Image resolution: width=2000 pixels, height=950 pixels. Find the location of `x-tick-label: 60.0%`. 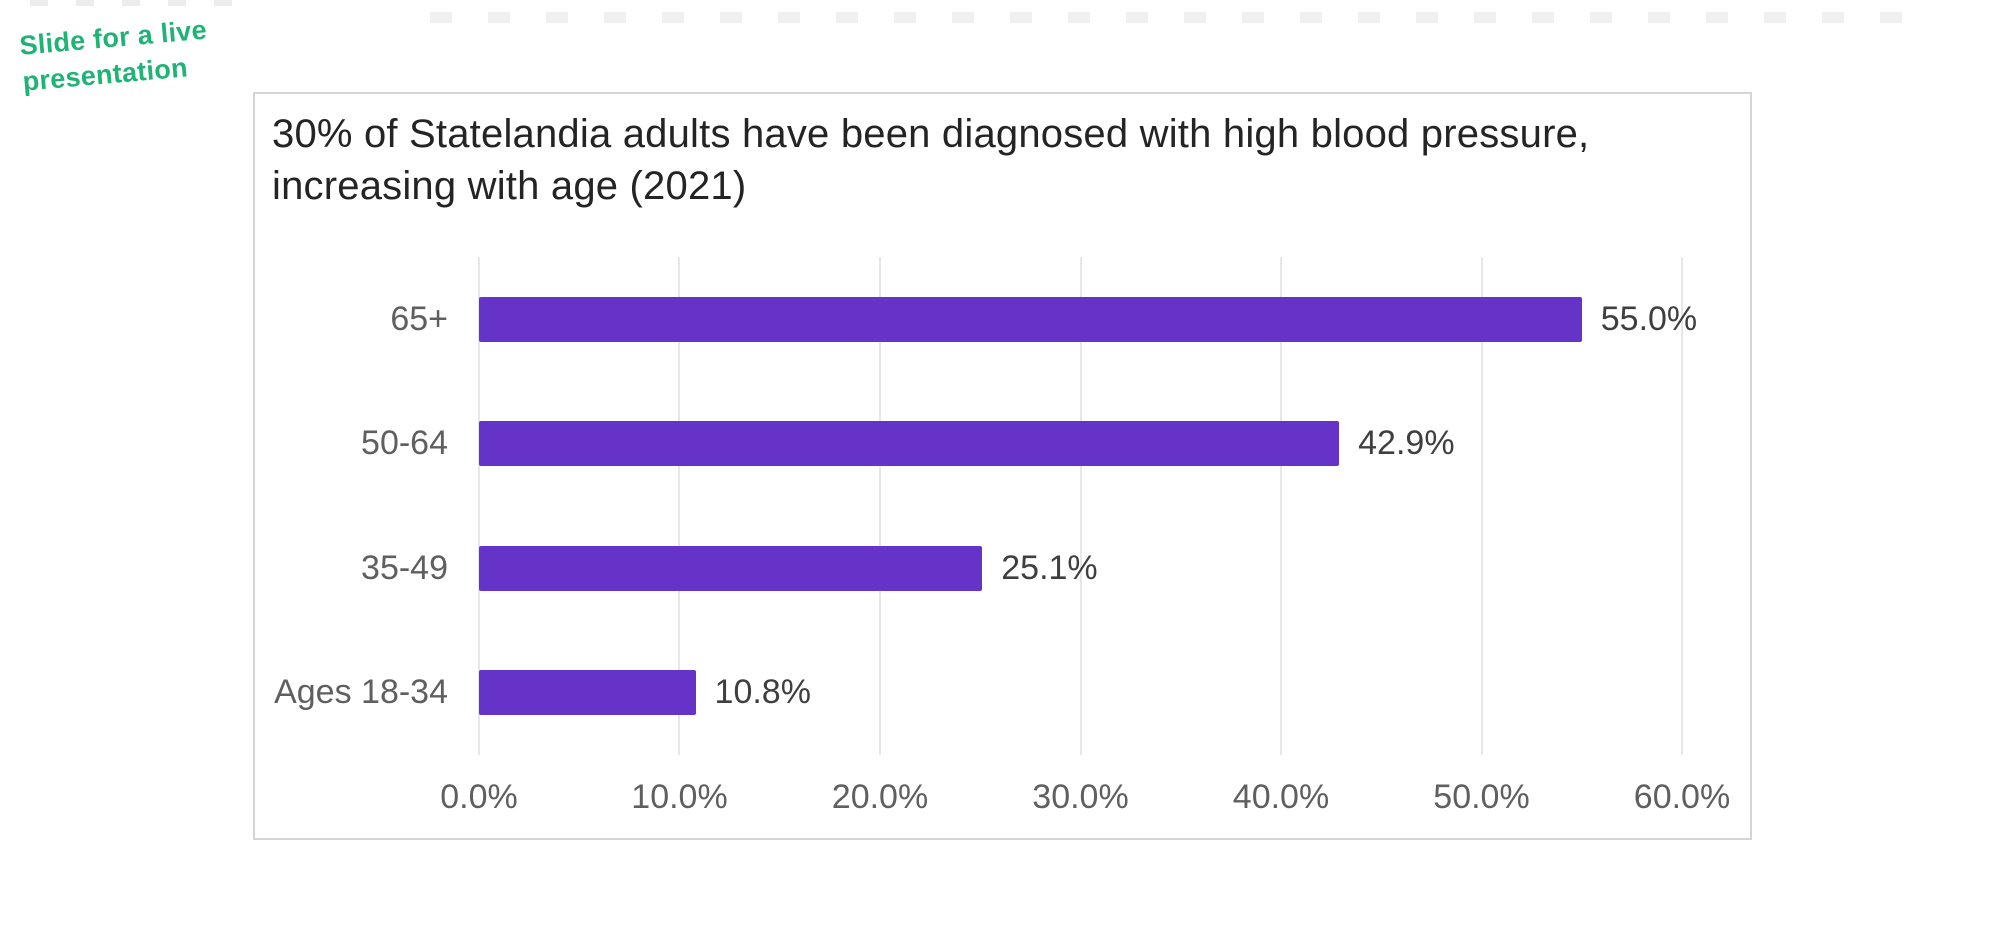

x-tick-label: 60.0% is located at coordinates (1682, 797).